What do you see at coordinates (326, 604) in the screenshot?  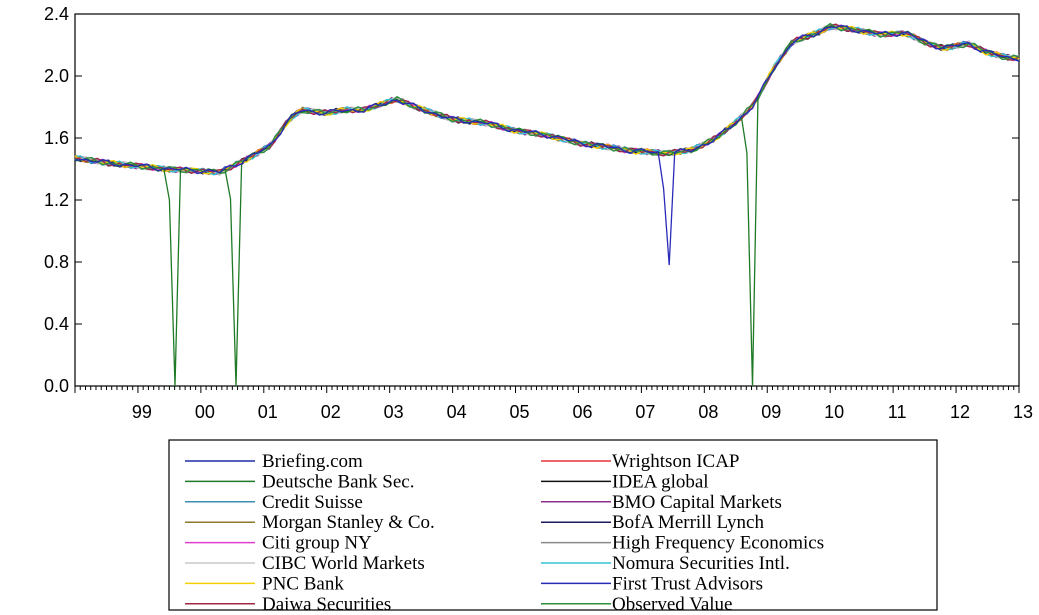 I see `legend-label: Daiwa Securities` at bounding box center [326, 604].